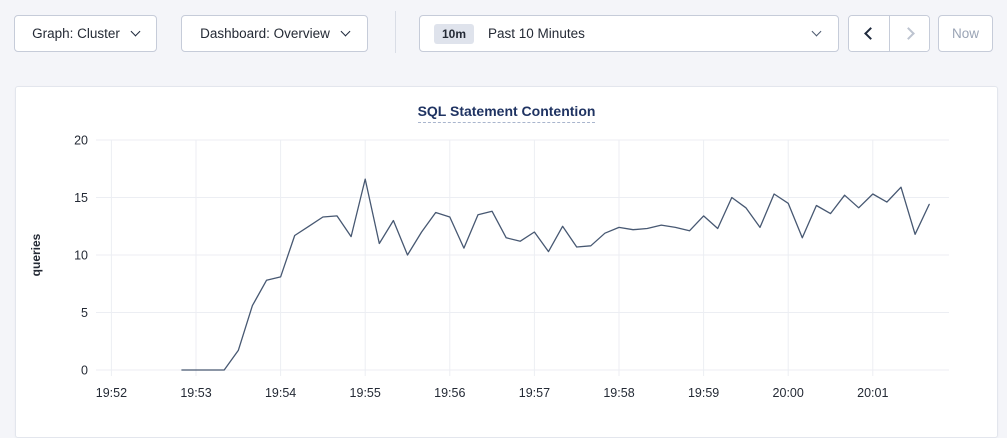 The width and height of the screenshot is (1007, 438). I want to click on x-tick-label: 19:52, so click(111, 393).